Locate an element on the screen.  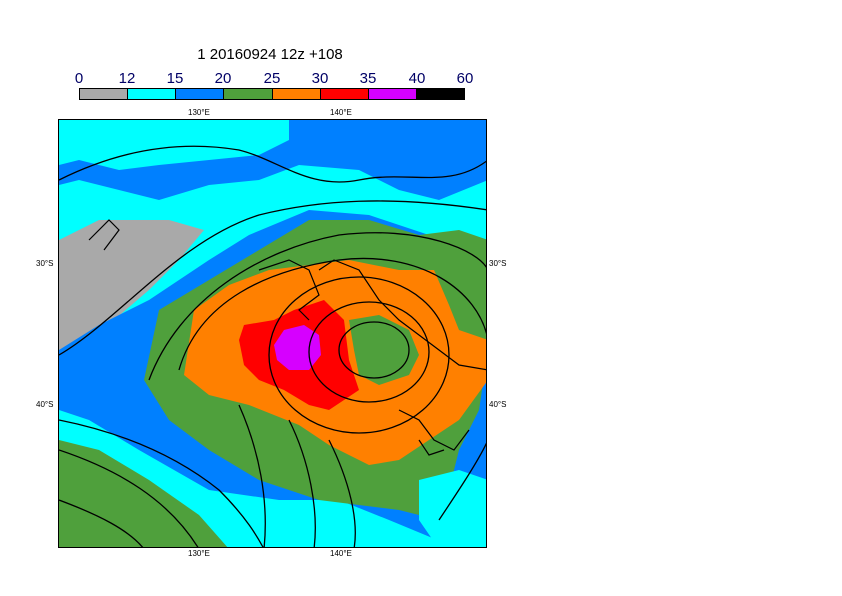
legend-label: 35 is located at coordinates (368, 78).